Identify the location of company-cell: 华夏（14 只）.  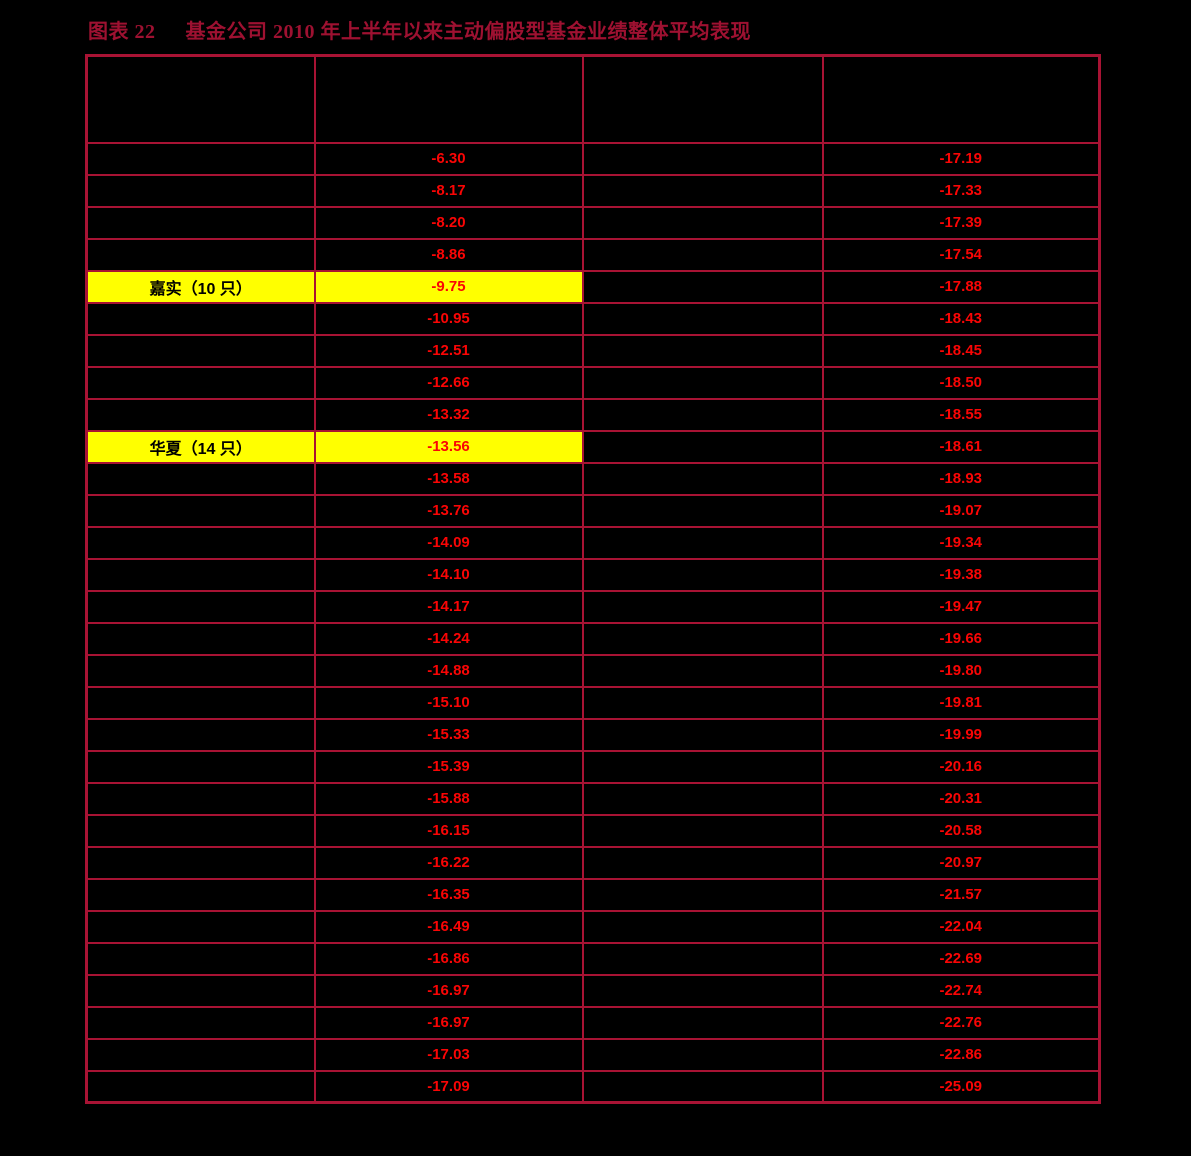
(200, 446).